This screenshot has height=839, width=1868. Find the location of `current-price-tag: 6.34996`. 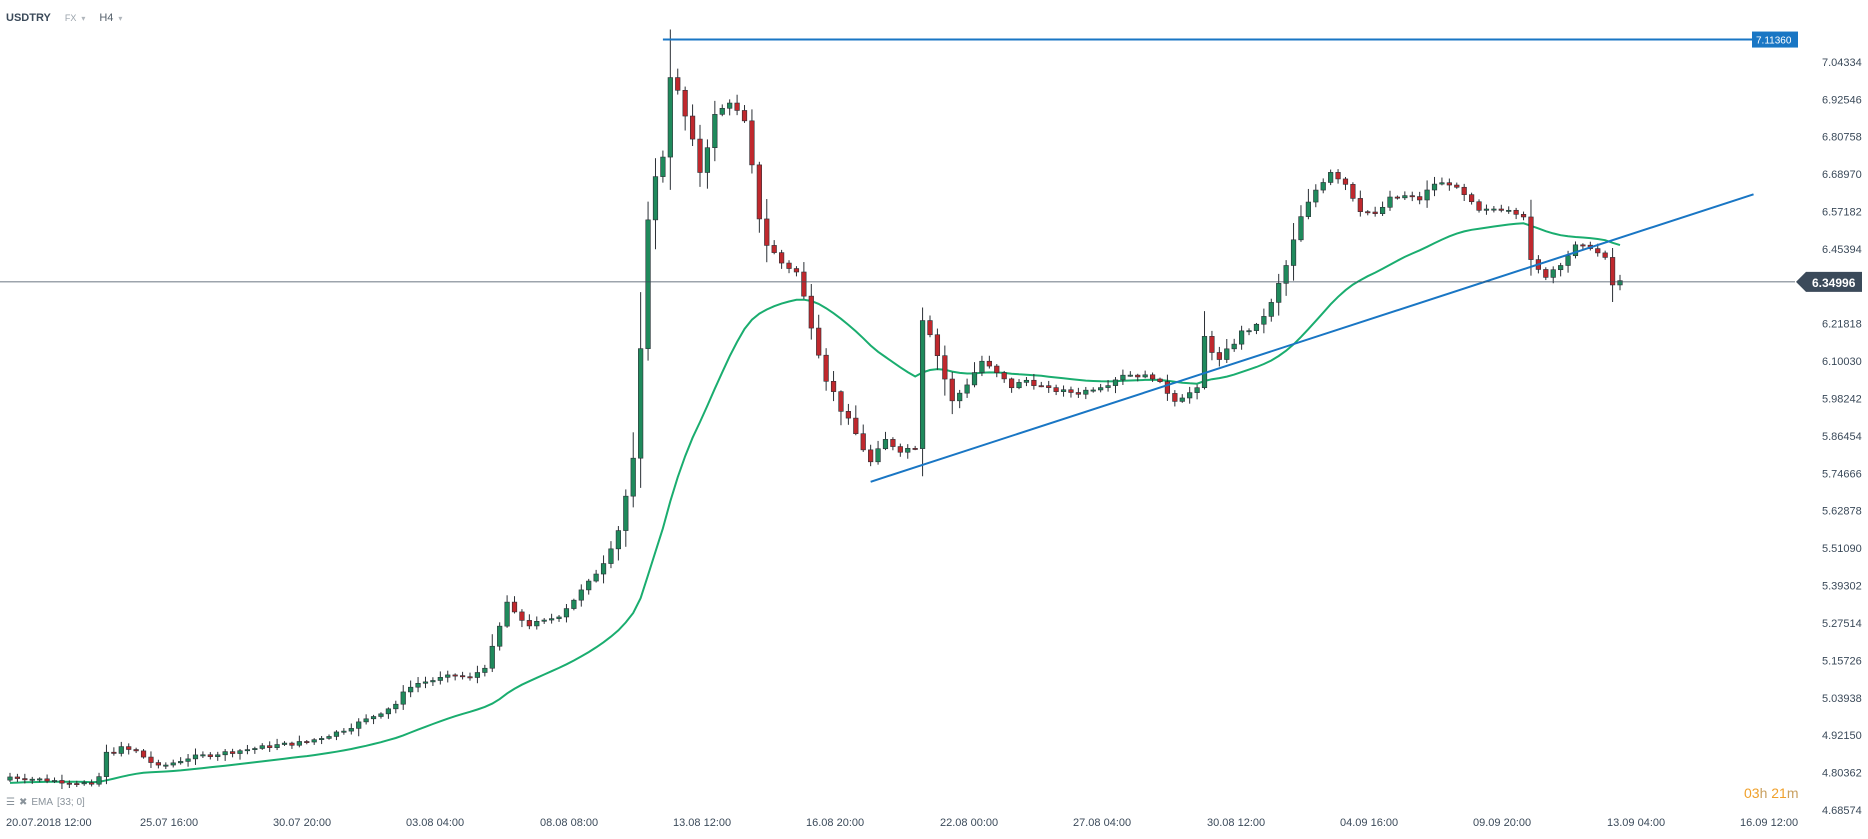

current-price-tag: 6.34996 is located at coordinates (1829, 281).